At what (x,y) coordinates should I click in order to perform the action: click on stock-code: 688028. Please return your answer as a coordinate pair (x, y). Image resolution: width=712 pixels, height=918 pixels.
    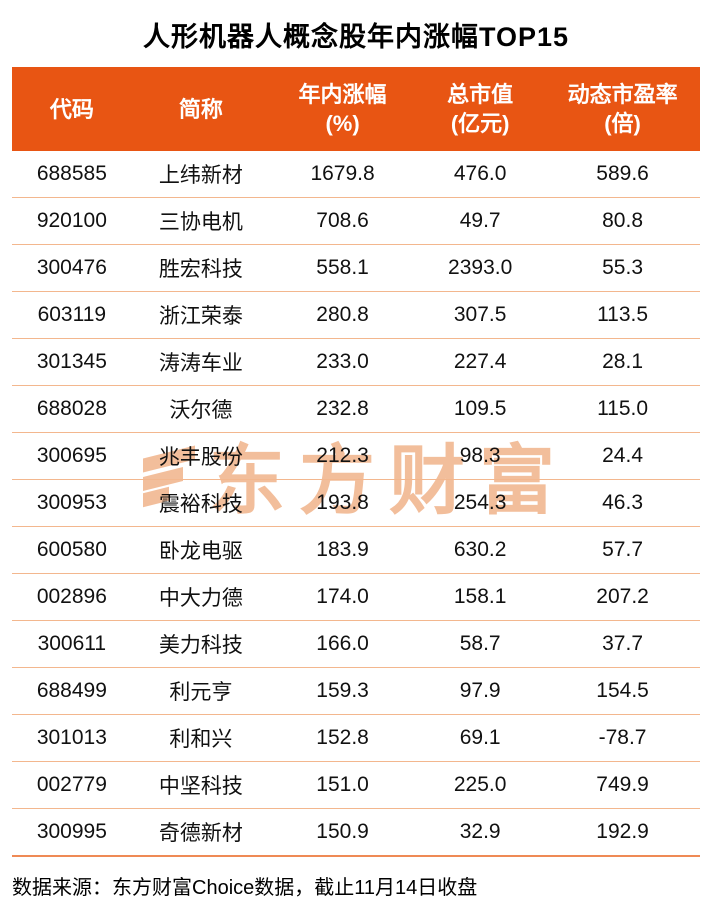
    Looking at the image, I should click on (71, 408).